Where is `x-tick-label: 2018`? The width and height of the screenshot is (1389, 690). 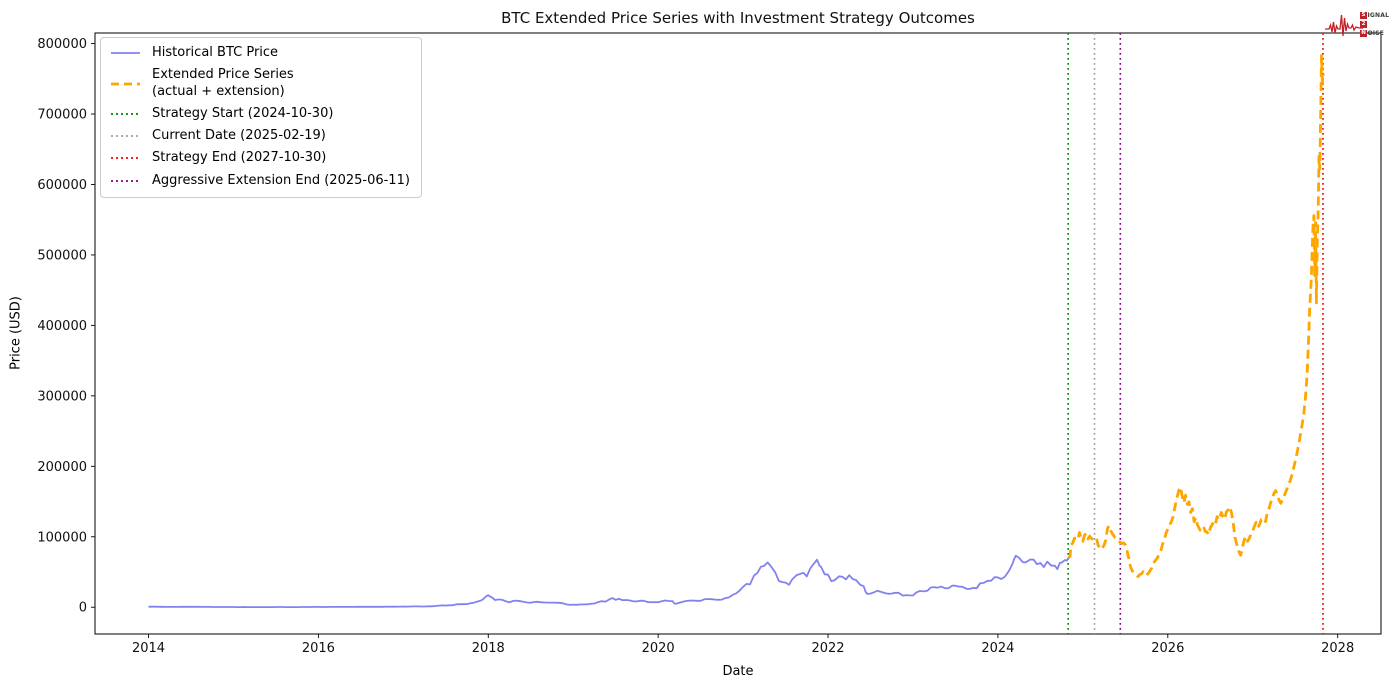 x-tick-label: 2018 is located at coordinates (488, 648).